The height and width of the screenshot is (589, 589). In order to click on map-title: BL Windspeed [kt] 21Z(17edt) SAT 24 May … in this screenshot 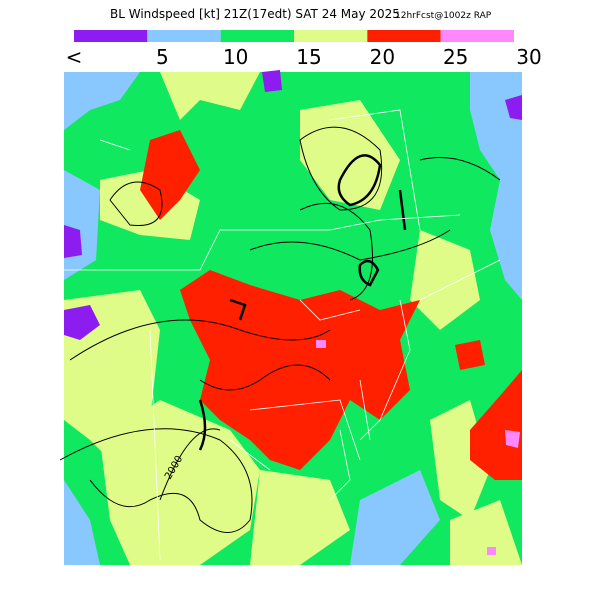, I will do `click(255, 14)`.